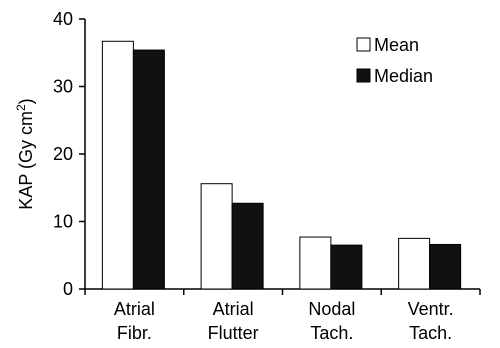 This screenshot has width=500, height=348. What do you see at coordinates (63, 222) in the screenshot?
I see `y-tick-label: 10` at bounding box center [63, 222].